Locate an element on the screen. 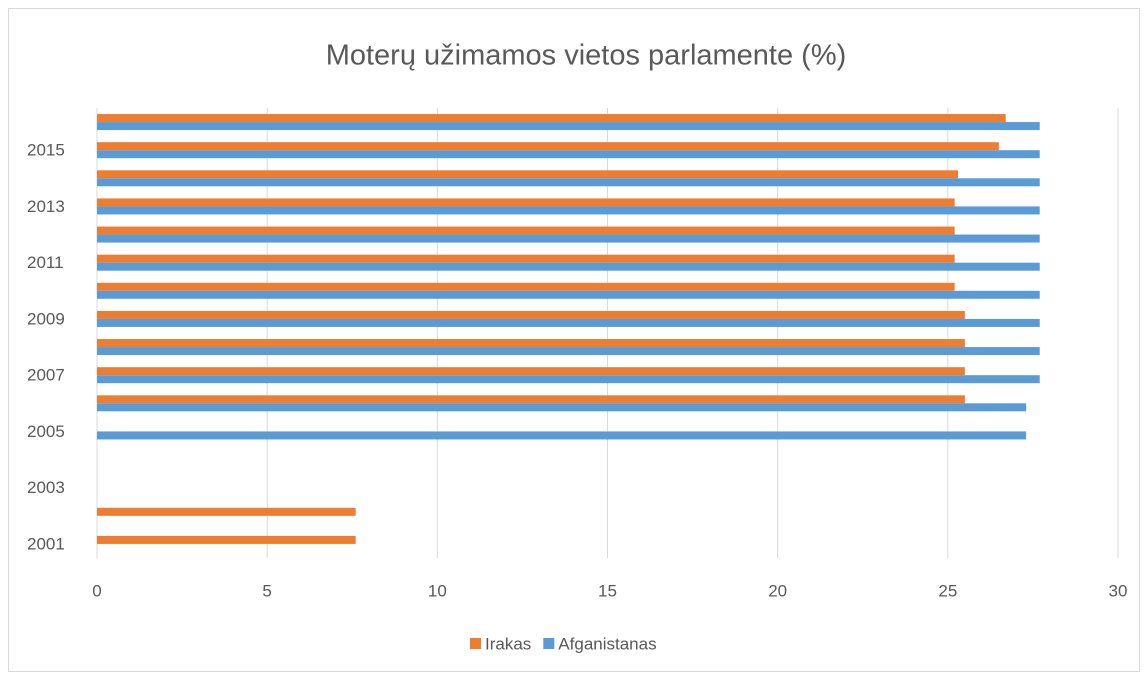  legend-label: Irakas is located at coordinates (508, 643).